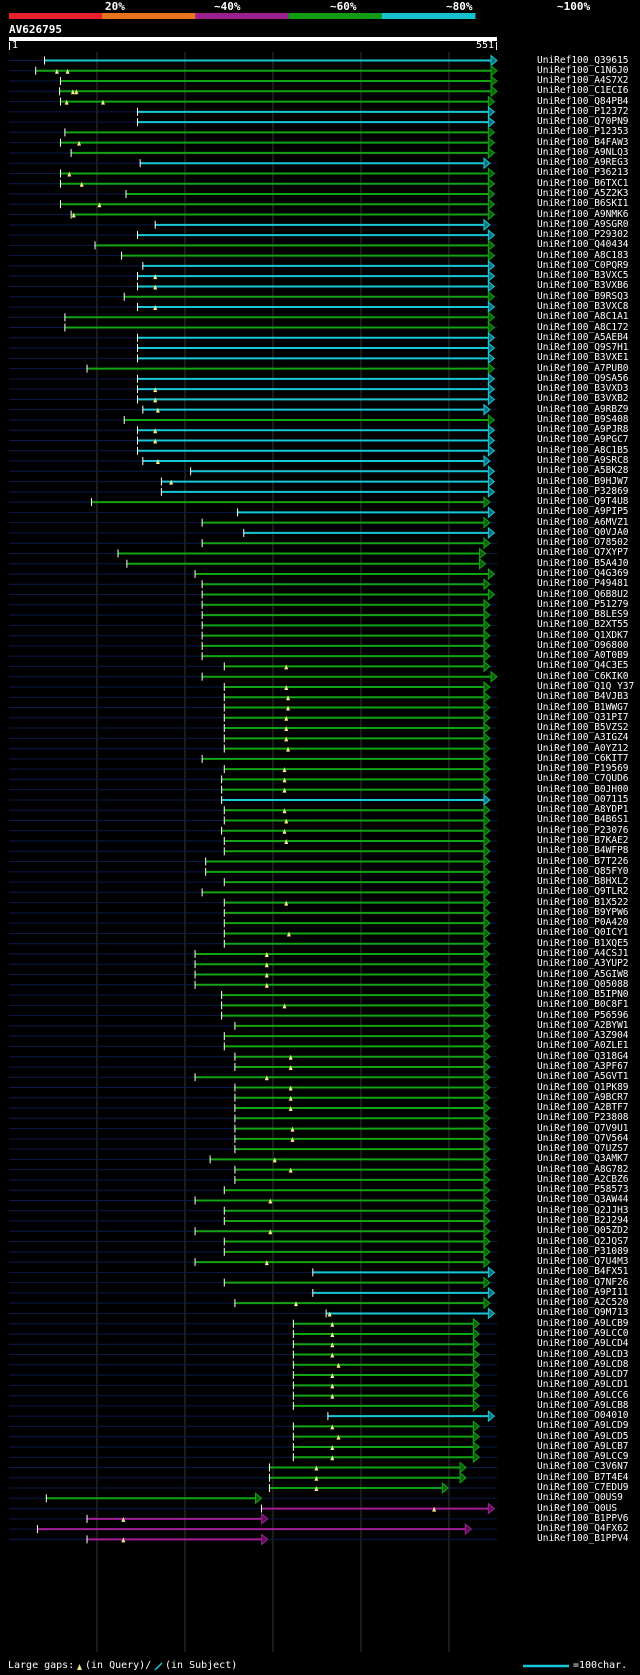  Describe the element at coordinates (583, 1036) in the screenshot. I see `subject-id-label: UniRef100_A3Z904` at that location.